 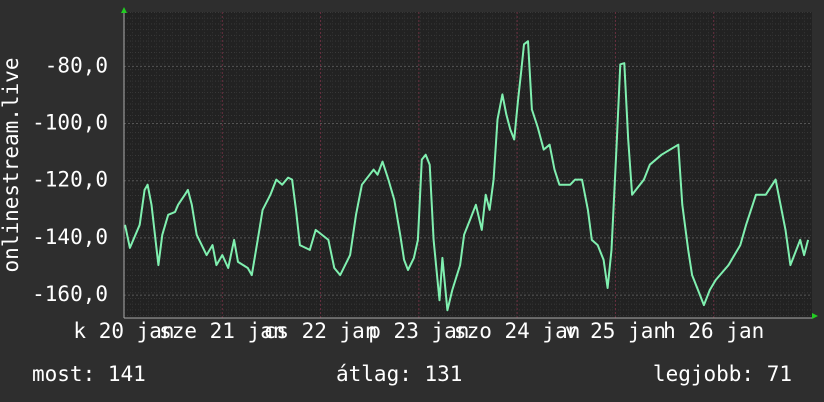 I want to click on x-tick-label: v 25 jan, so click(x=615, y=331).